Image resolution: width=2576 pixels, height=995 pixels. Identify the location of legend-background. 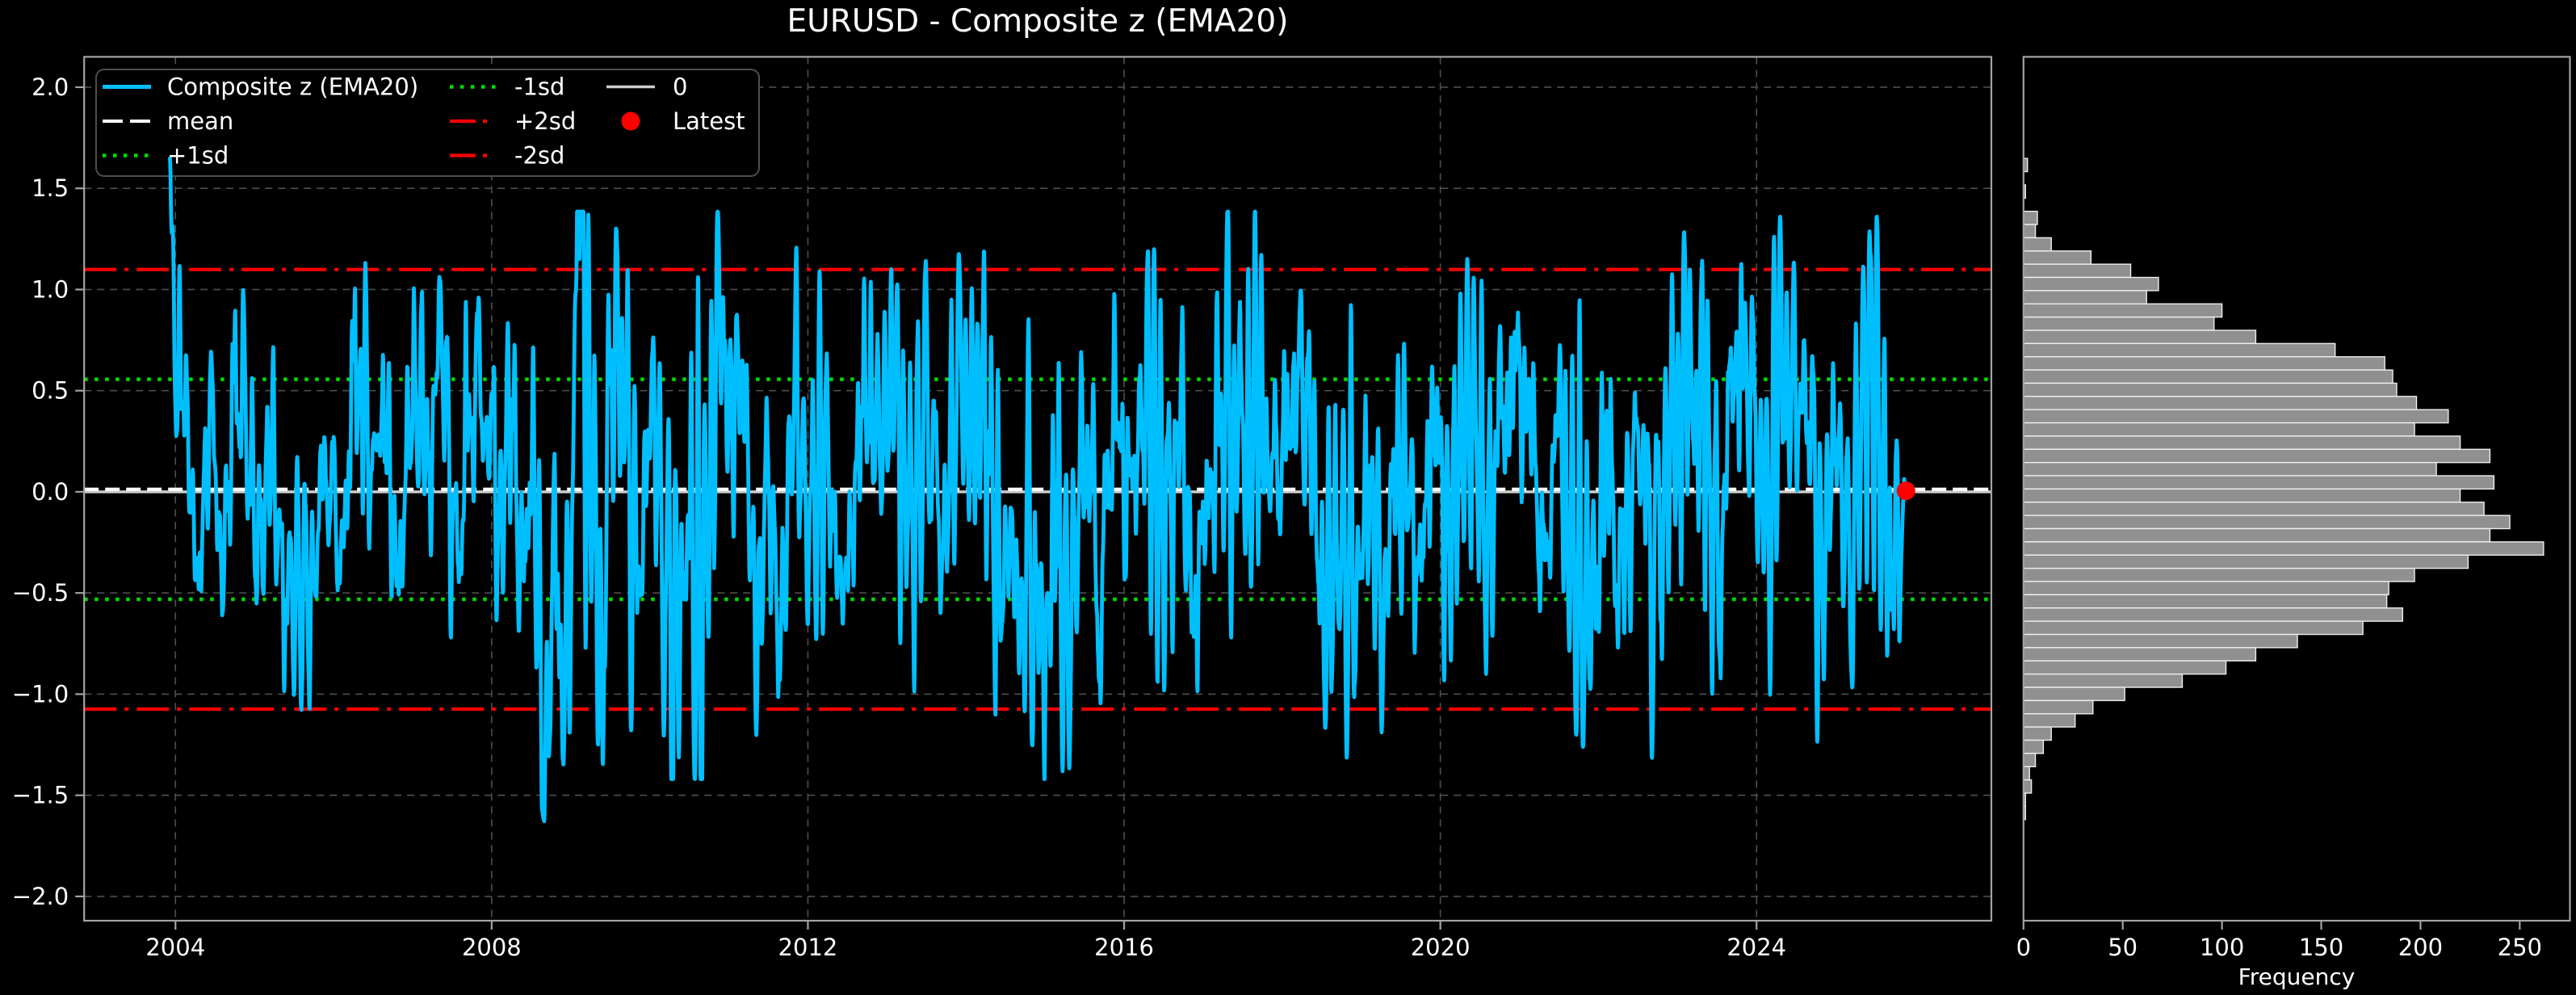
(428, 123).